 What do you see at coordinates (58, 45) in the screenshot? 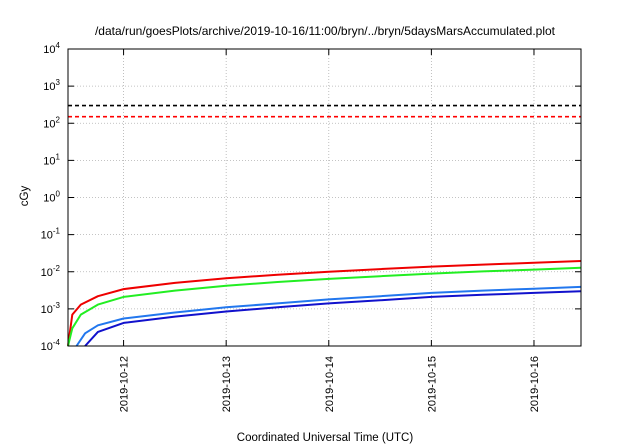
I see `y-tick-label-exponent: 4` at bounding box center [58, 45].